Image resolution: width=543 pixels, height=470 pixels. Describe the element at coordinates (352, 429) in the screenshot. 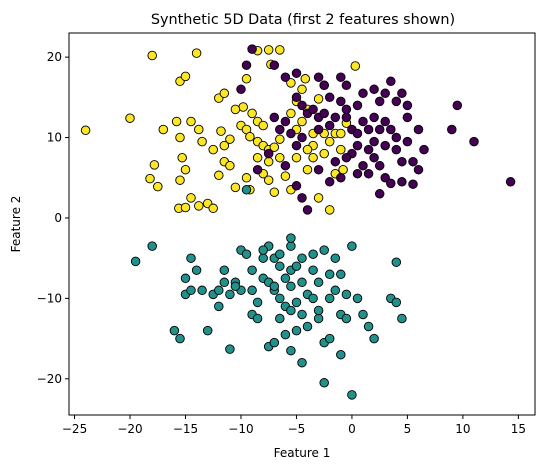

I see `x-tick-label: 0` at that location.